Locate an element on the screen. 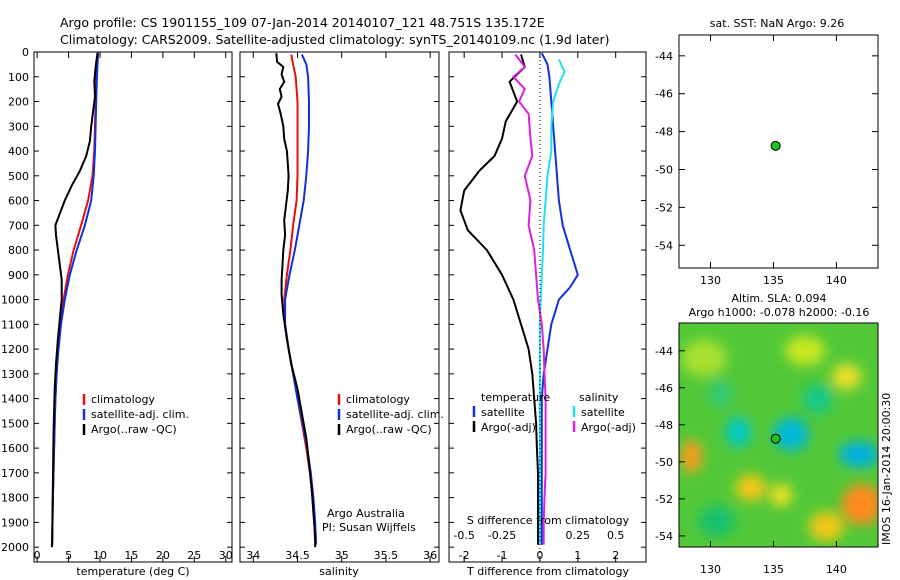 This screenshot has width=900, height=580. sst-ytick-label-5: -54 is located at coordinates (664, 245).